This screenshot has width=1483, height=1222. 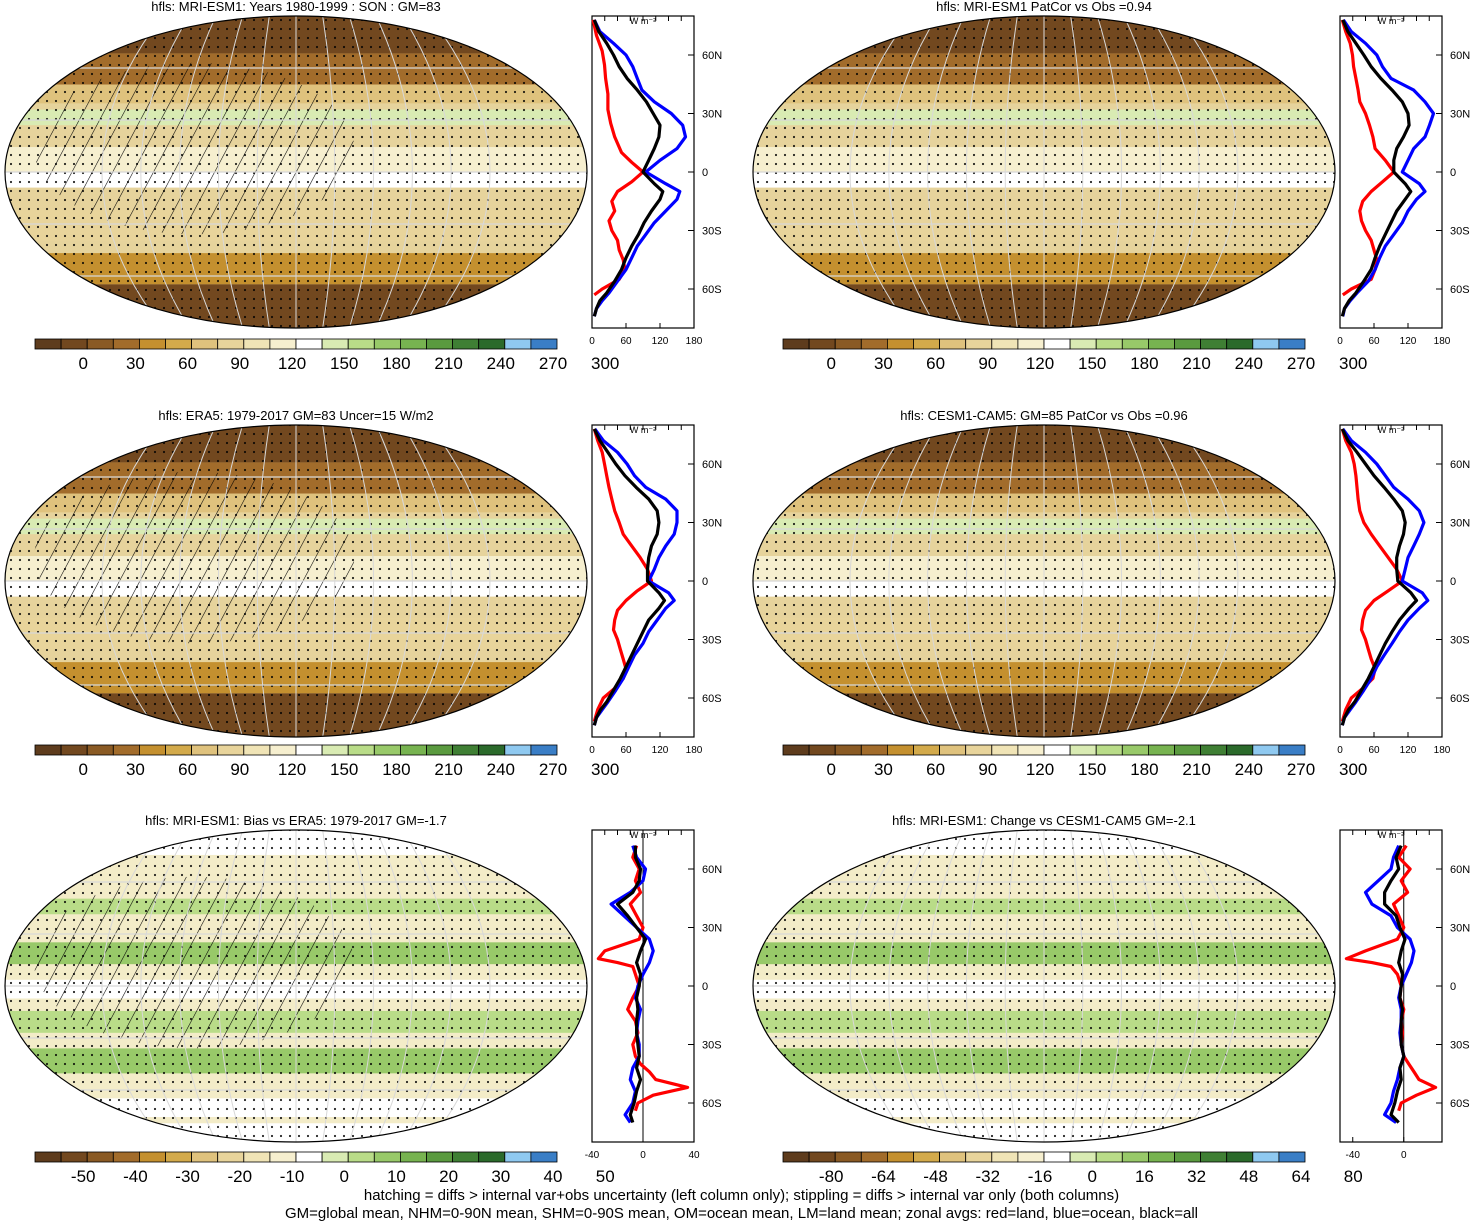 I want to click on colorbar-label: -20, so click(x=240, y=1176).